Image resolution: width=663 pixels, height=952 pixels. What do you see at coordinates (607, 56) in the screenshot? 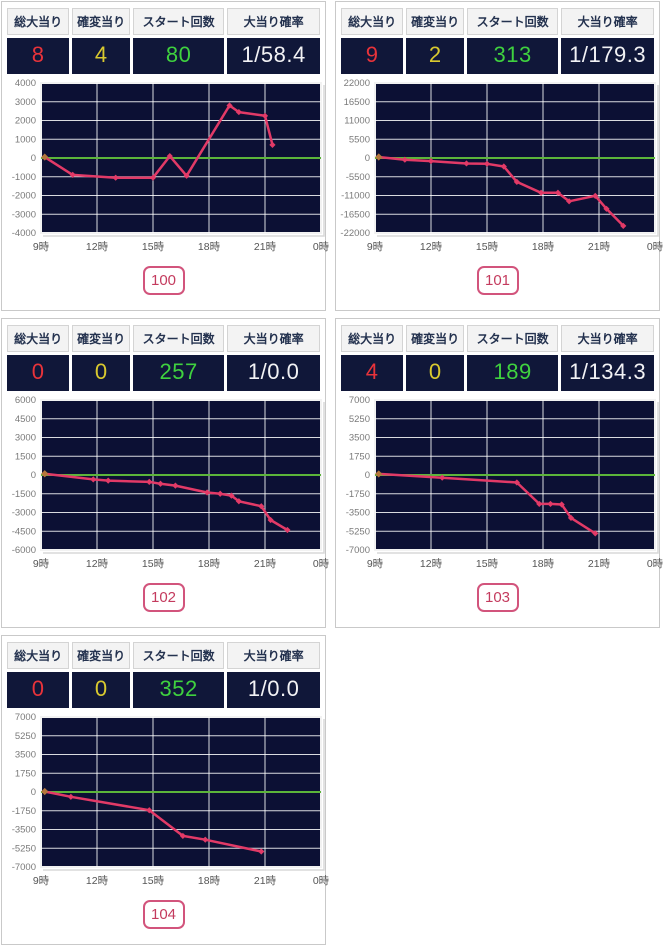
I see `hit-rate-value: 1/179.3` at bounding box center [607, 56].